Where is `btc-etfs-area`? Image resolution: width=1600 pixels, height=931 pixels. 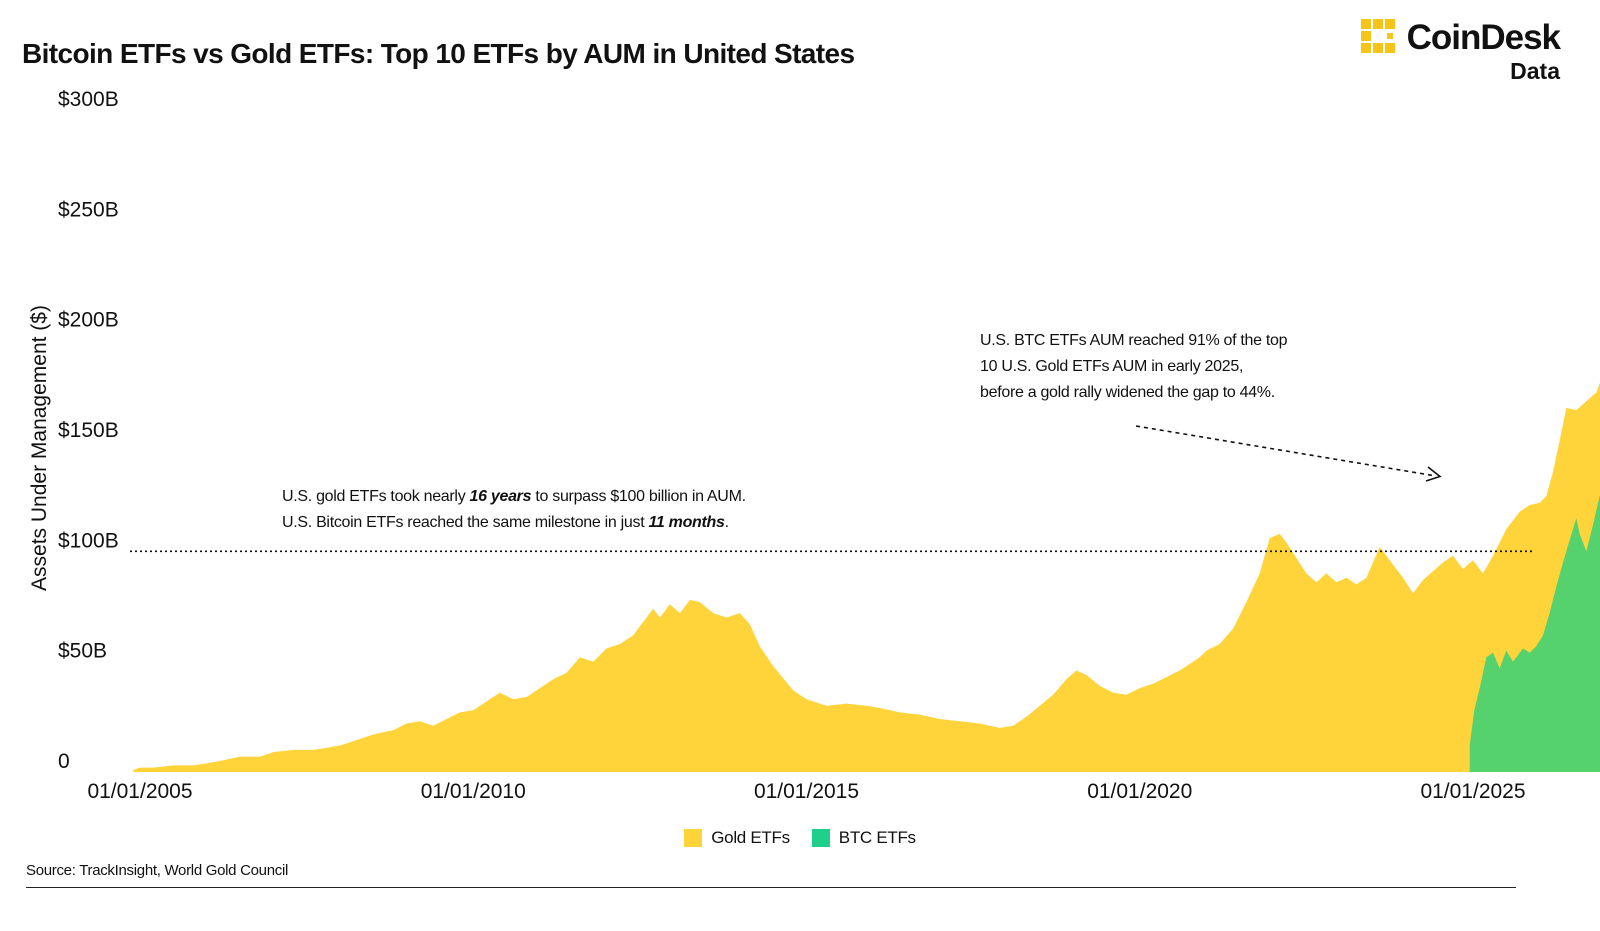
btc-etfs-area is located at coordinates (1534, 633).